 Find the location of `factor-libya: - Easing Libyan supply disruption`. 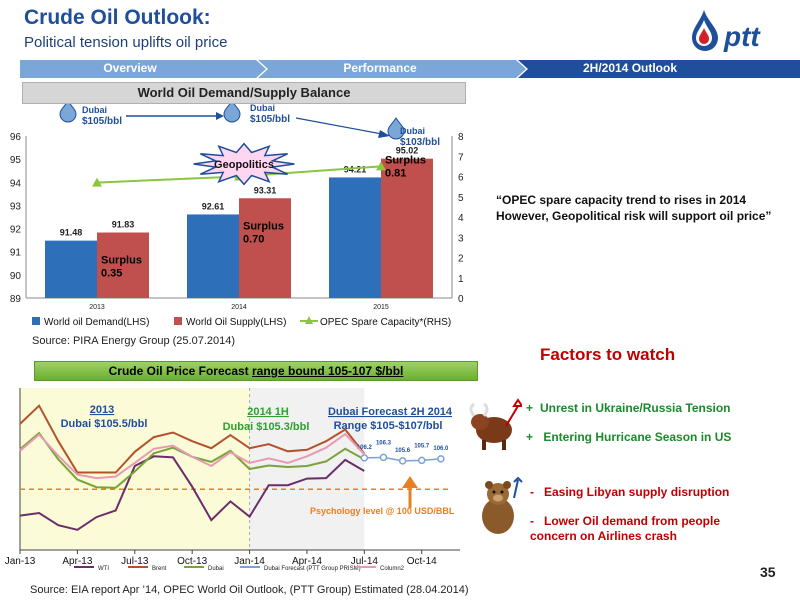

factor-libya: - Easing Libyan supply disruption is located at coordinates (629, 492).